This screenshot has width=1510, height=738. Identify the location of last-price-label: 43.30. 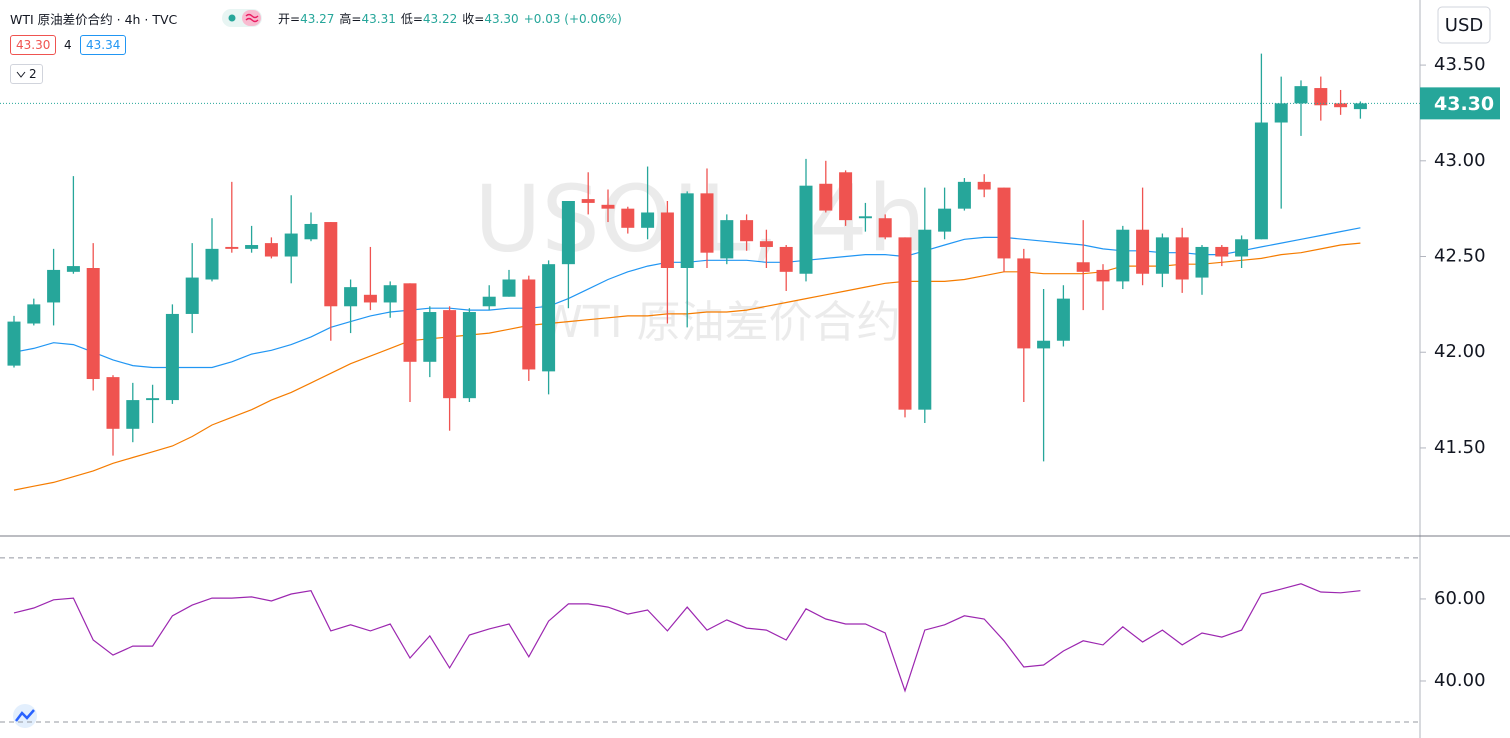
(1464, 104).